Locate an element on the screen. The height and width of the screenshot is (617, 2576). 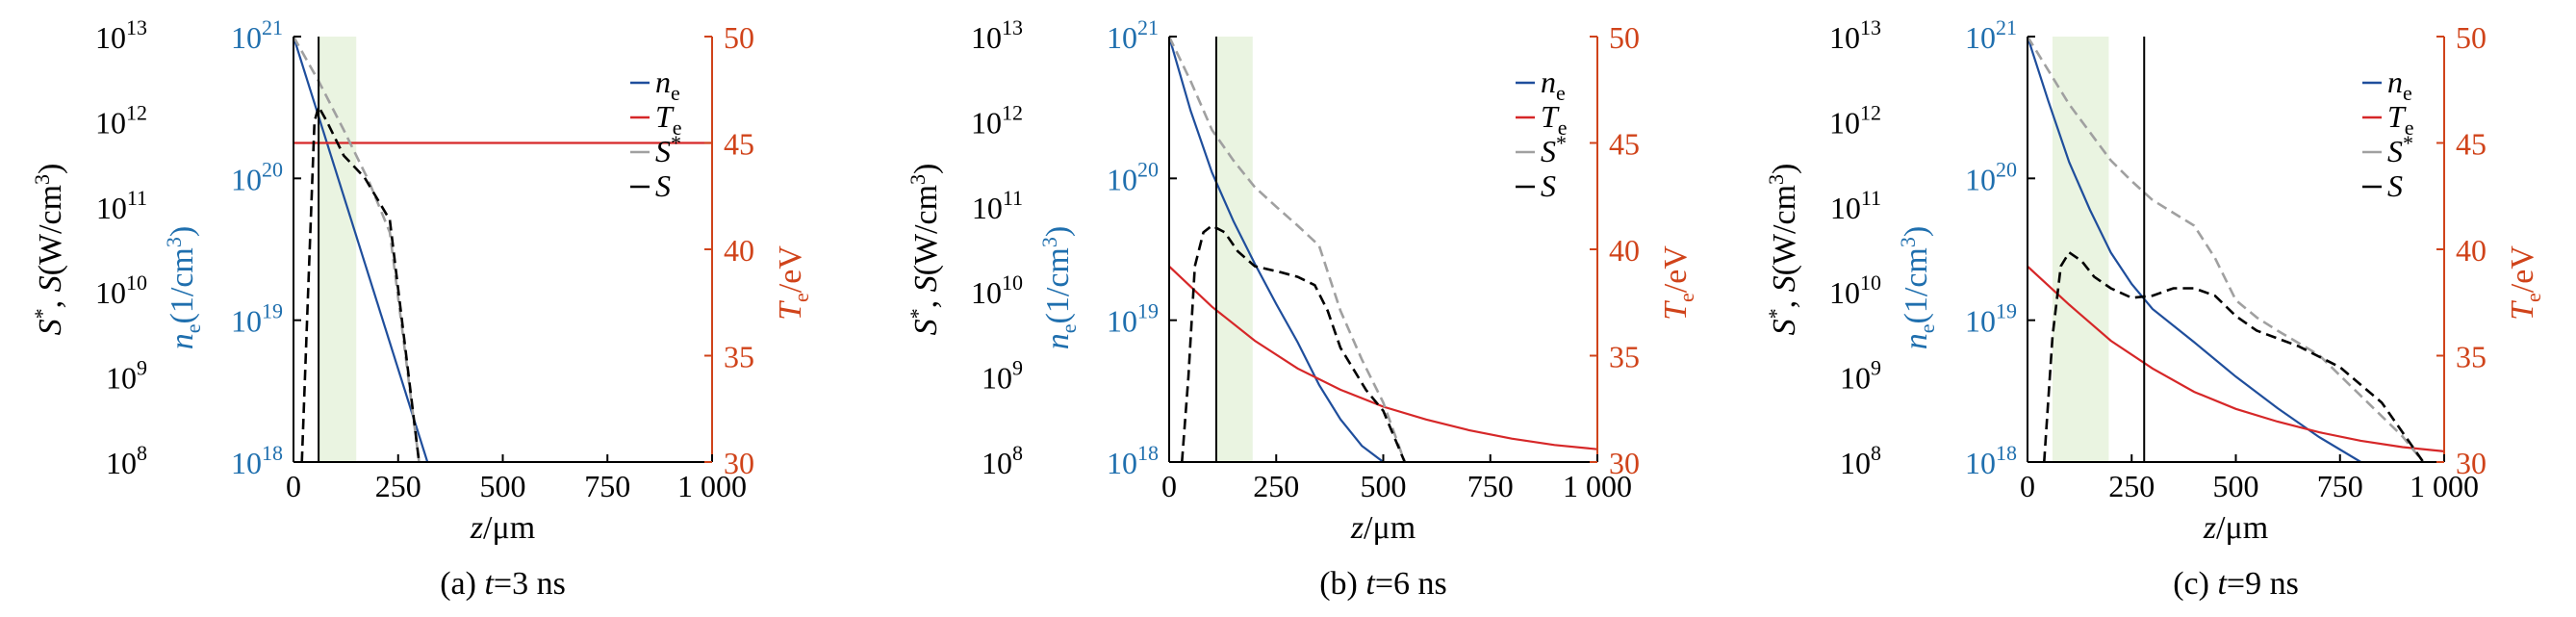
panel-caption: (b) t=6 ns is located at coordinates (1383, 584).